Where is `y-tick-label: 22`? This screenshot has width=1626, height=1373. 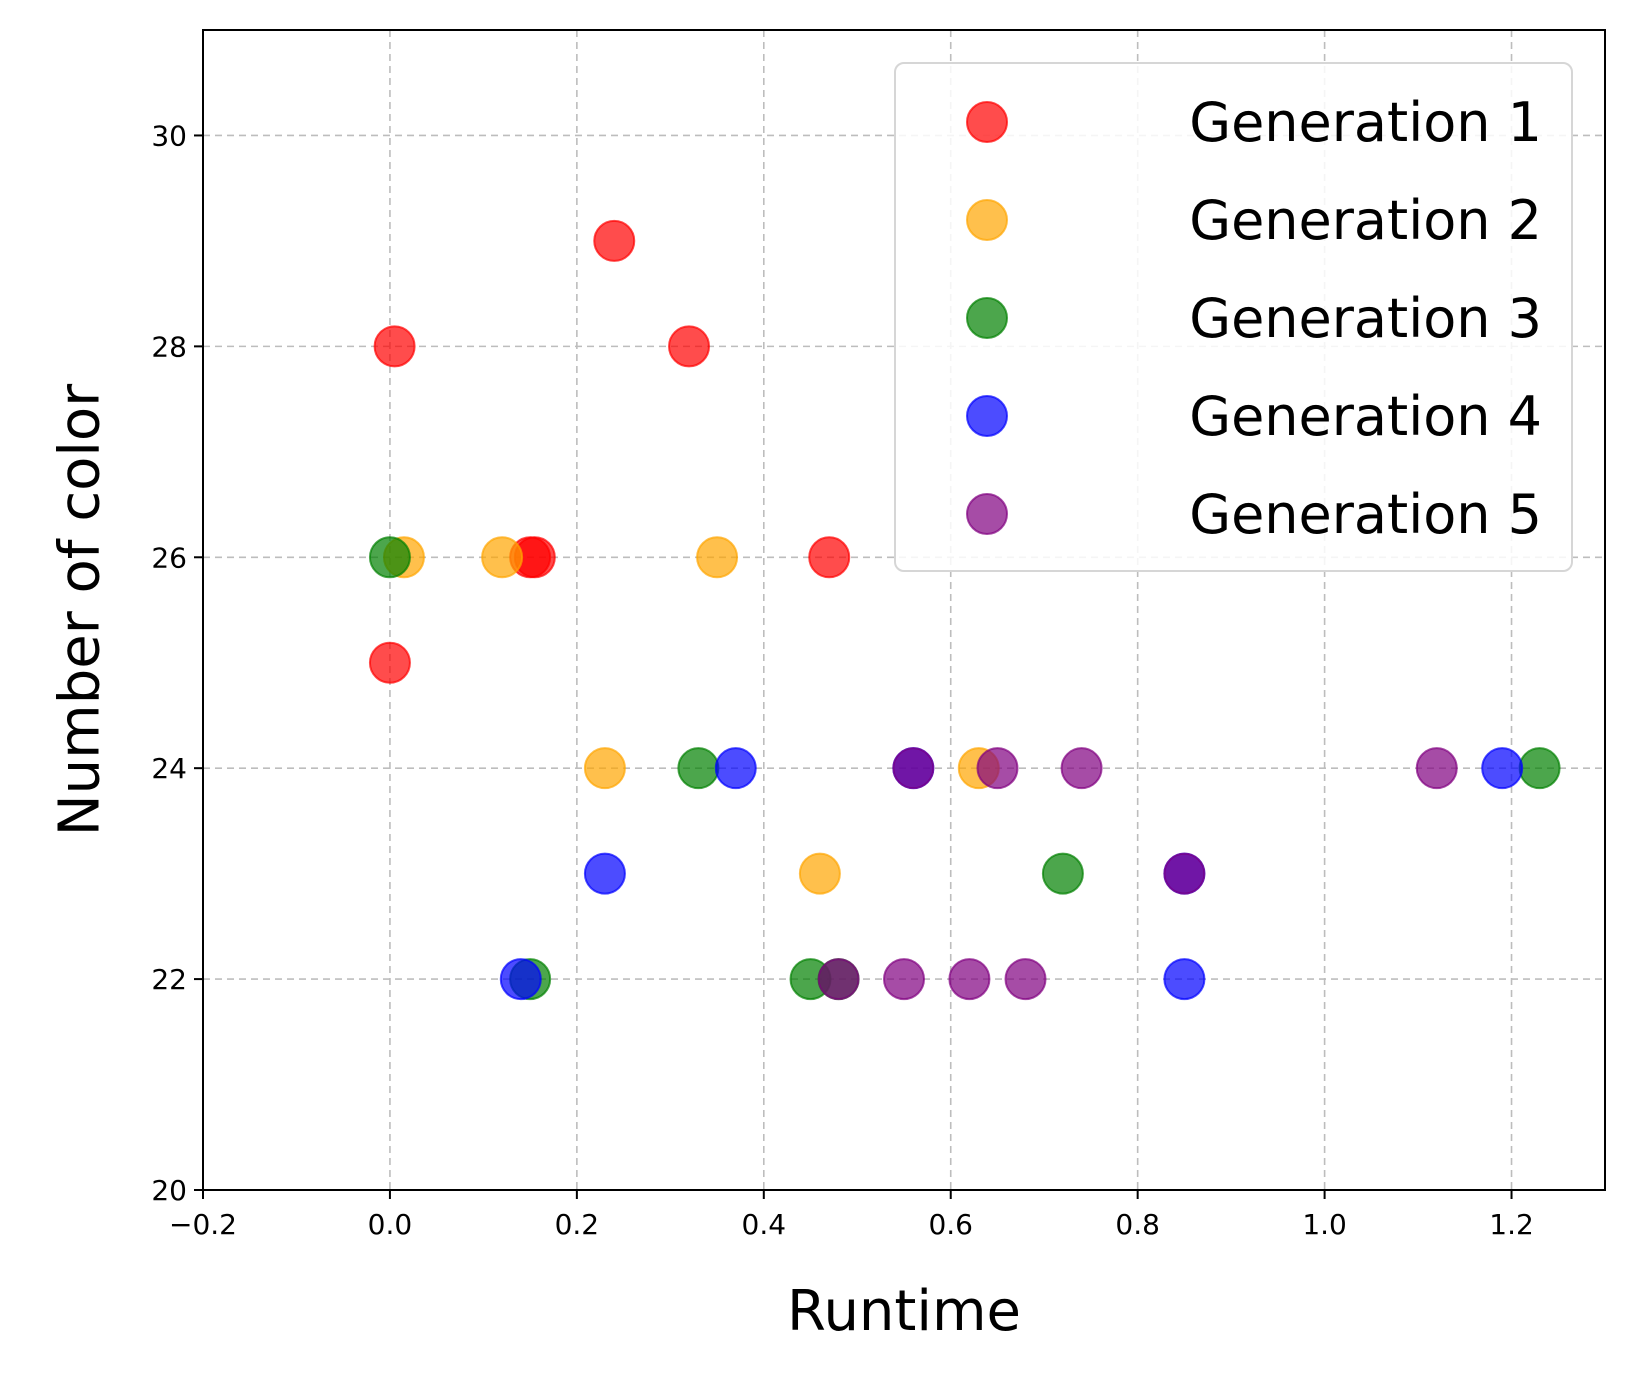
y-tick-label: 22 is located at coordinates (169, 979).